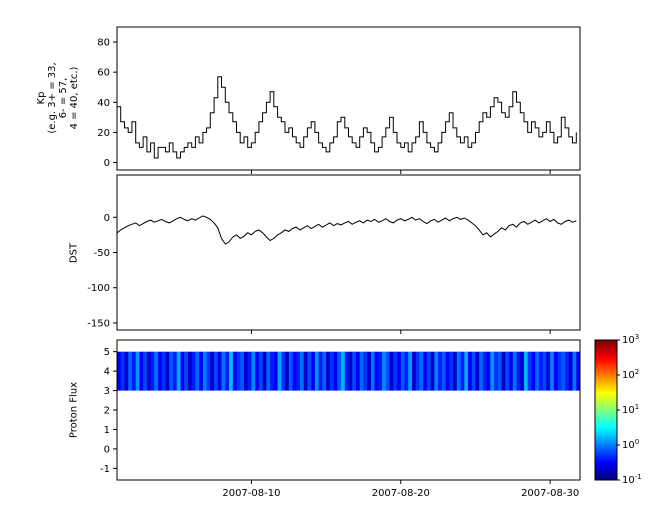 Image resolution: width=665 pixels, height=523 pixels. What do you see at coordinates (98, 288) in the screenshot?
I see `y-tick-label: -100` at bounding box center [98, 288].